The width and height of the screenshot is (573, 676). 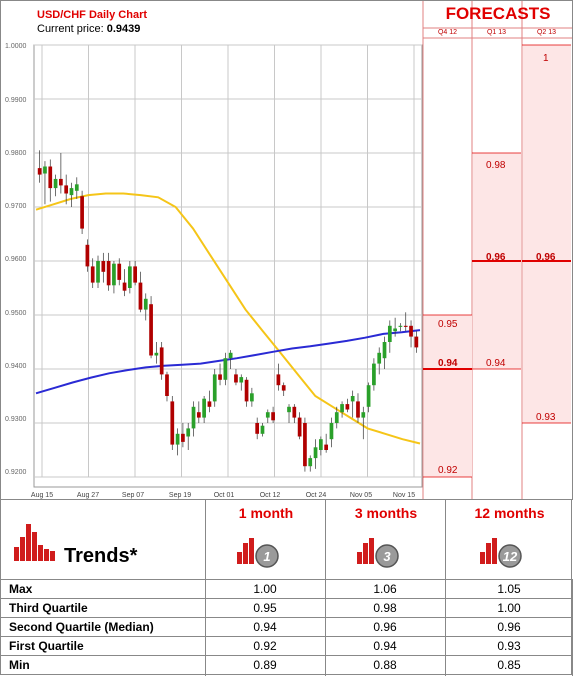 I want to click on forecast-range, so click(x=448, y=396).